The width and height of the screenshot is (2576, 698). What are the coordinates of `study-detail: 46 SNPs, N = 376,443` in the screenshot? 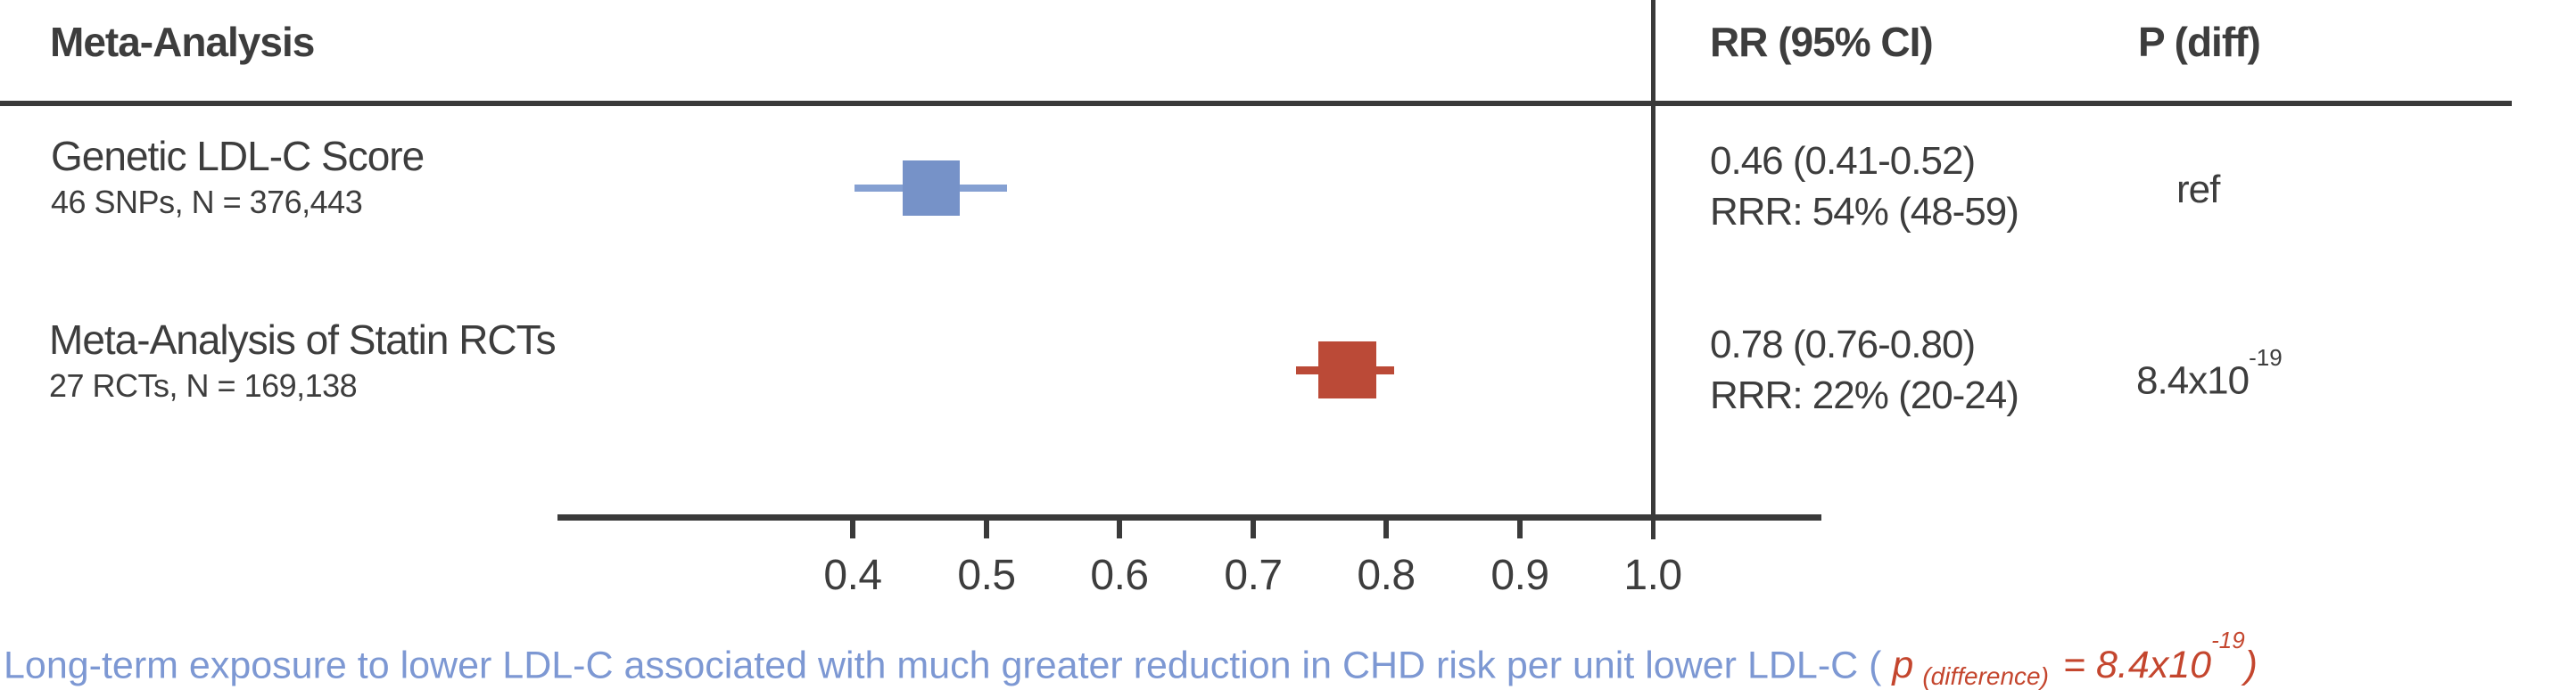 It's located at (207, 202).